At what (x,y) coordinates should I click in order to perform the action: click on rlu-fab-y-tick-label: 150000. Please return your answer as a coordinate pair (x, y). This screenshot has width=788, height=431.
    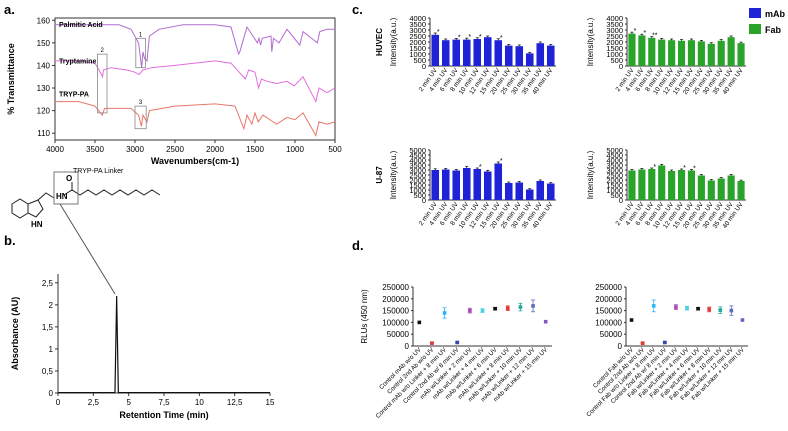
    Looking at the image, I should click on (608, 311).